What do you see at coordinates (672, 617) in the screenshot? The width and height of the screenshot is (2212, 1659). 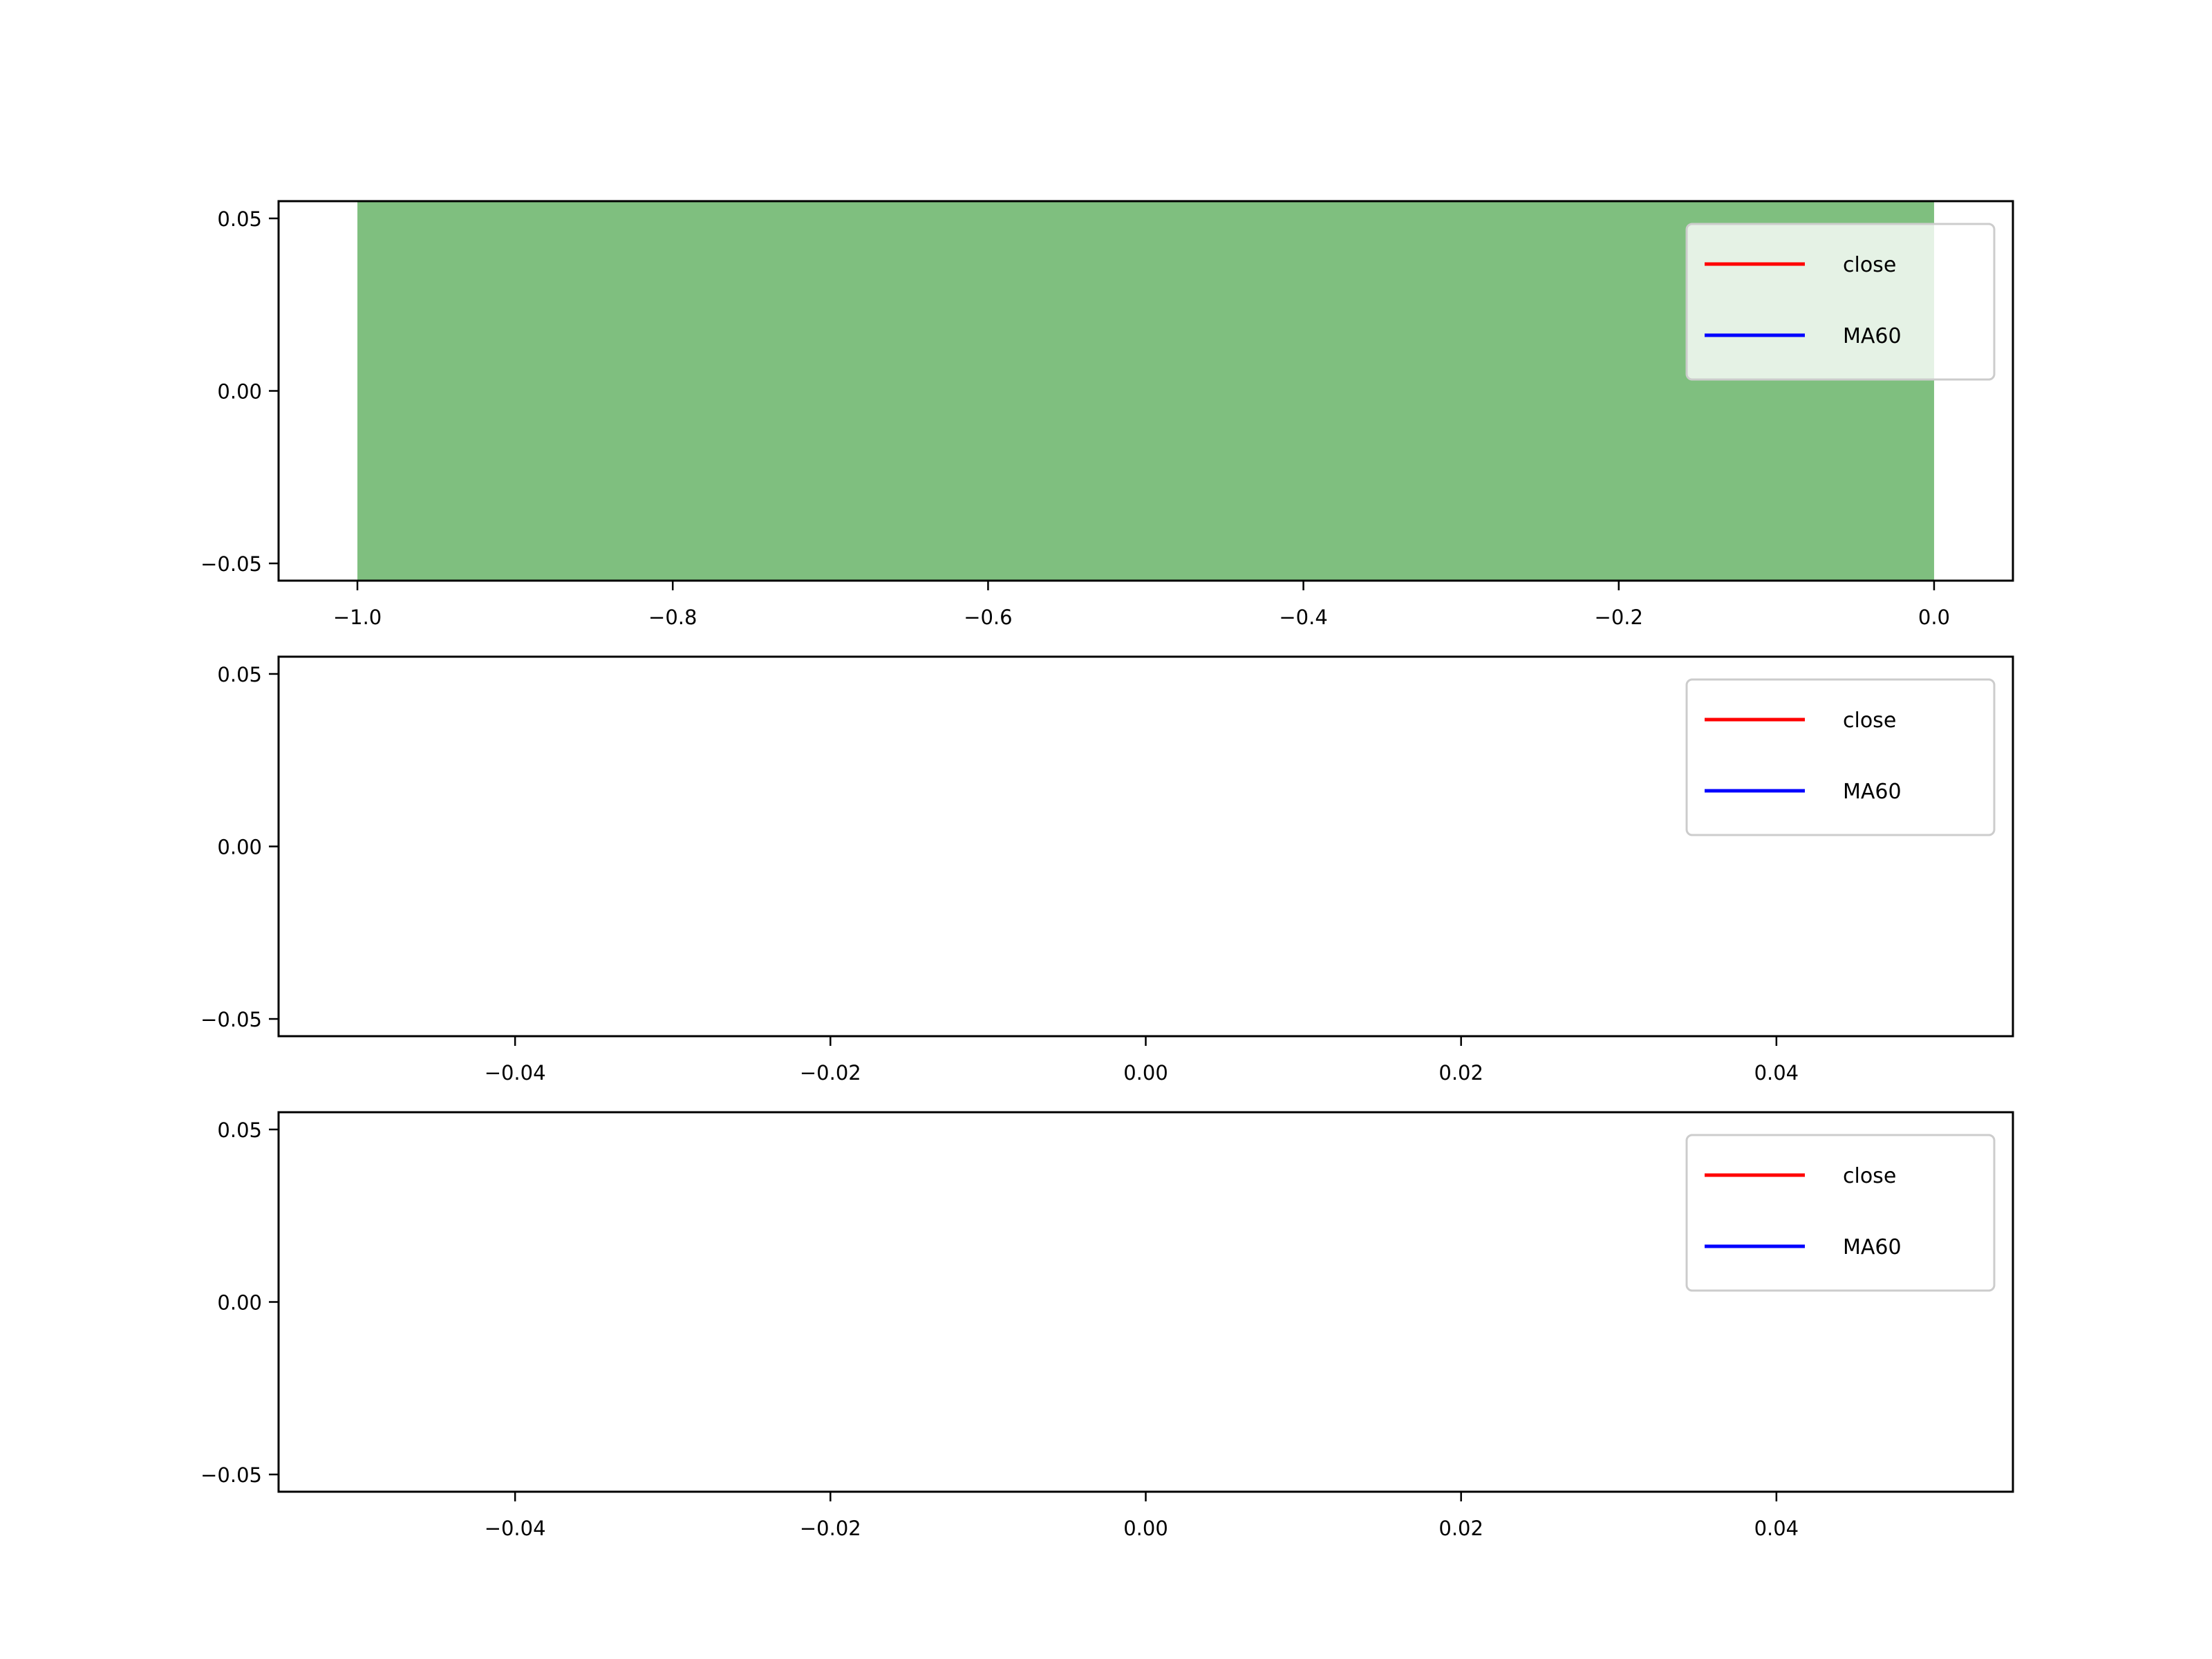 I see `x-tick-label: −0.8` at bounding box center [672, 617].